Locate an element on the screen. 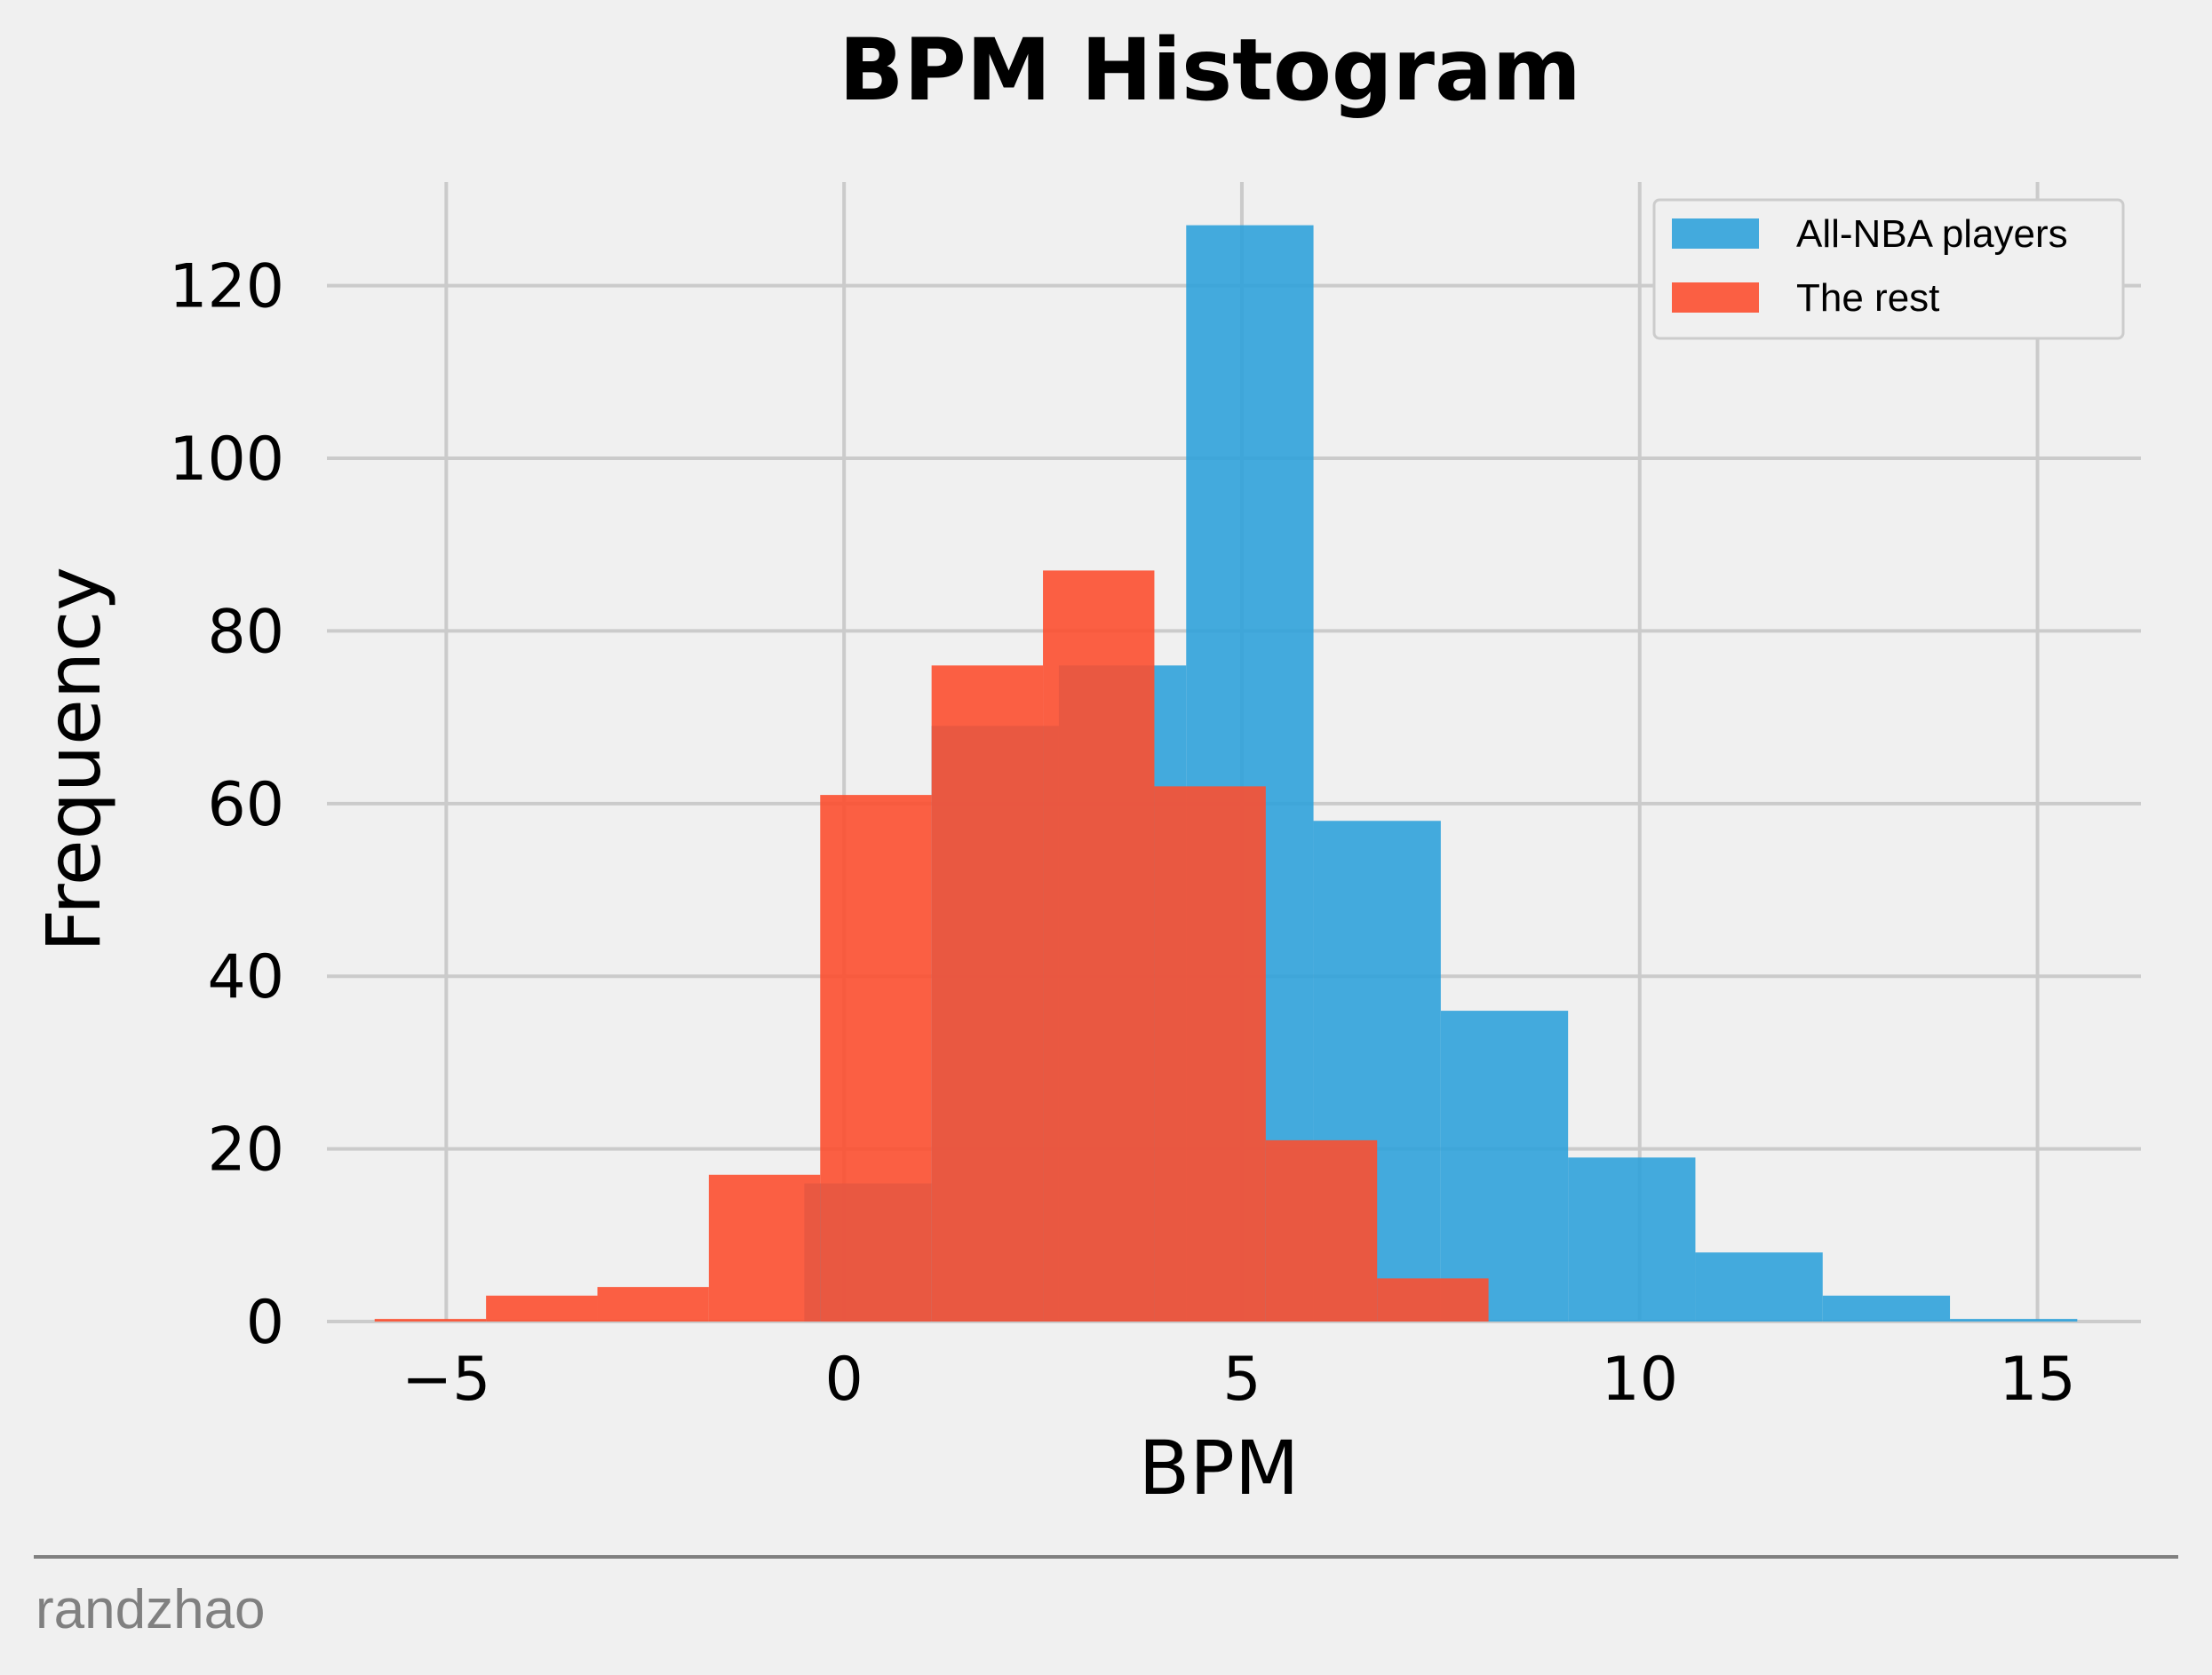 This screenshot has height=1675, width=2212. y-tick-label: 120 is located at coordinates (227, 287).